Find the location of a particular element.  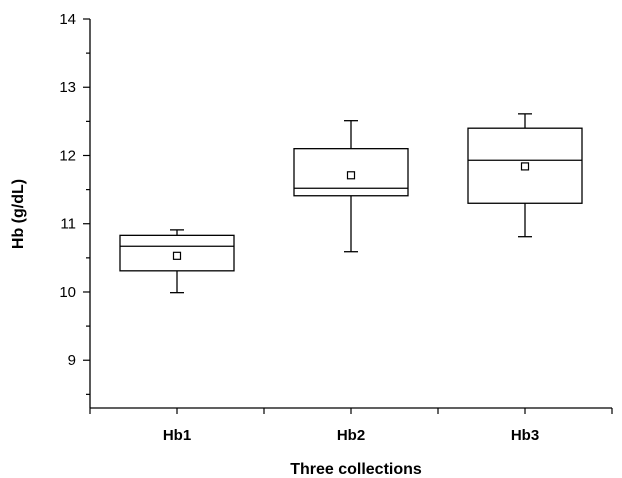

x-axis: Hb1 Hb2 Hb3 is located at coordinates (351, 425).